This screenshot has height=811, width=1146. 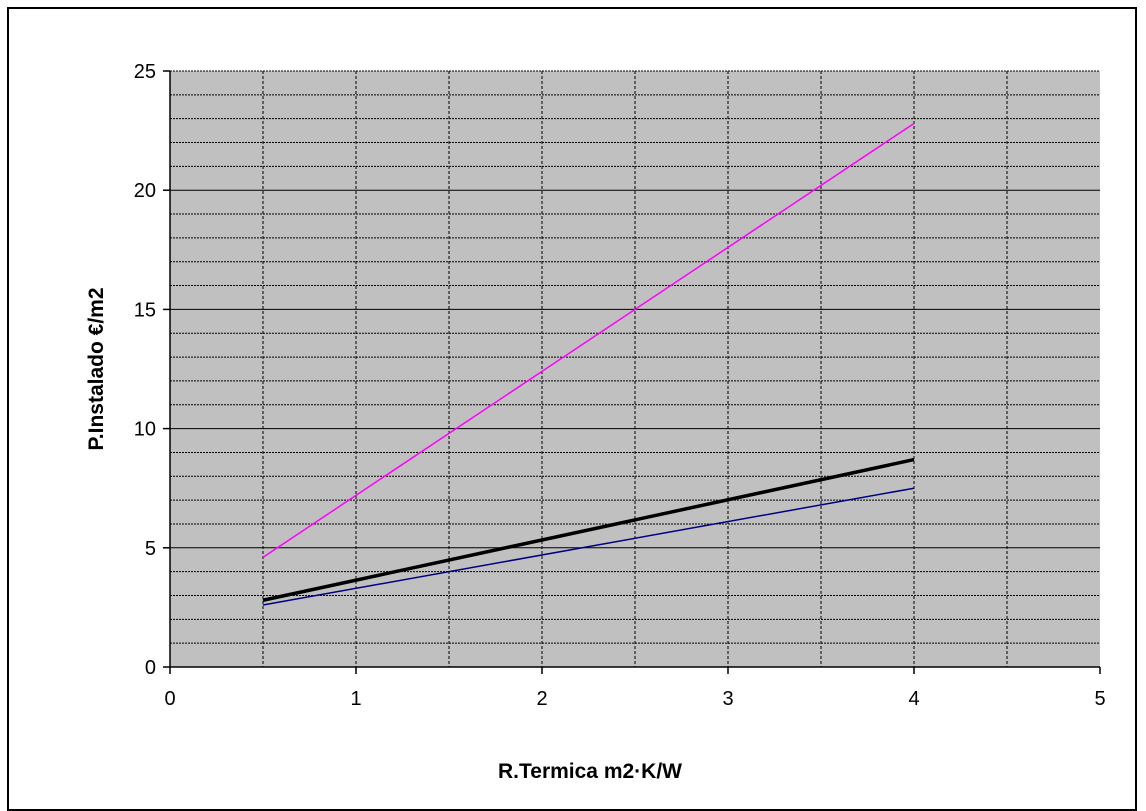 What do you see at coordinates (150, 668) in the screenshot?
I see `y-tick-label: 0` at bounding box center [150, 668].